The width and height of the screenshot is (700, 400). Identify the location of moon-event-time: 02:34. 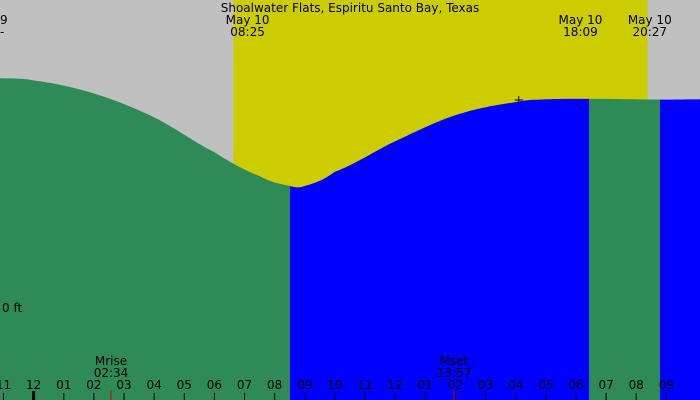
(111, 373).